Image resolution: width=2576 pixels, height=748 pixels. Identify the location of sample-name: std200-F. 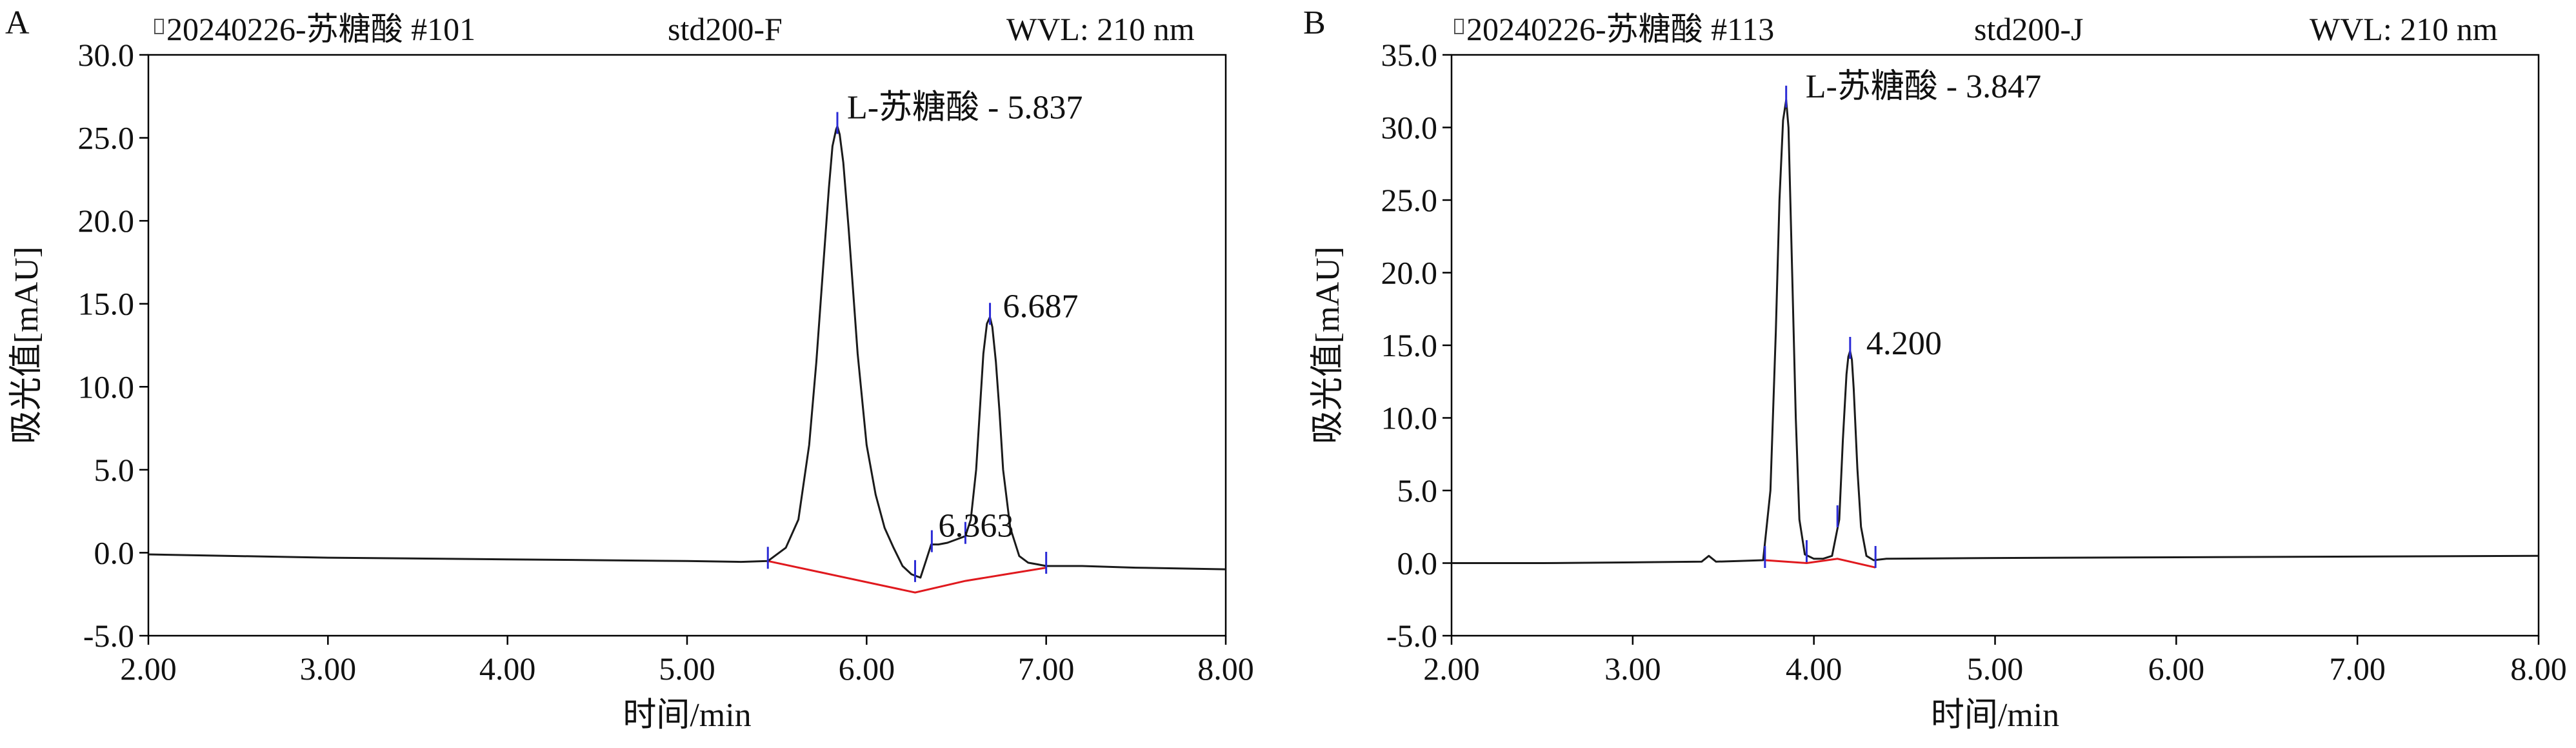
(725, 29).